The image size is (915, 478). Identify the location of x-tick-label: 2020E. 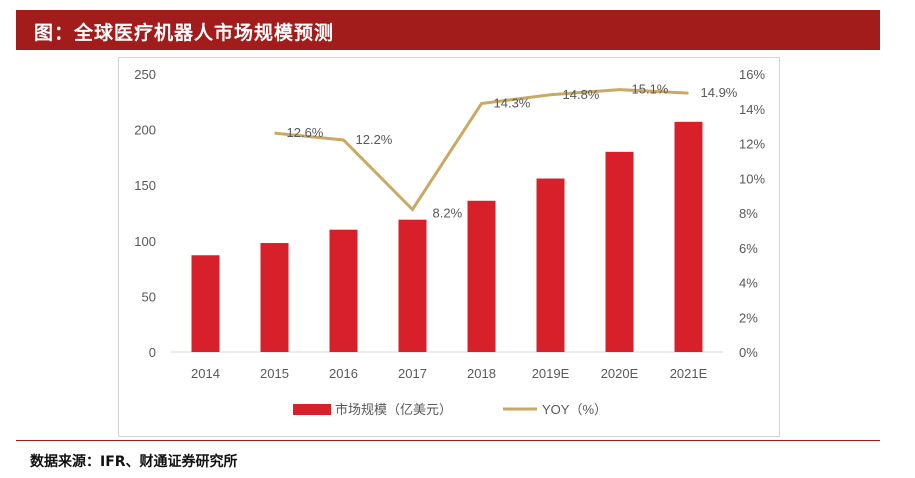
(620, 373).